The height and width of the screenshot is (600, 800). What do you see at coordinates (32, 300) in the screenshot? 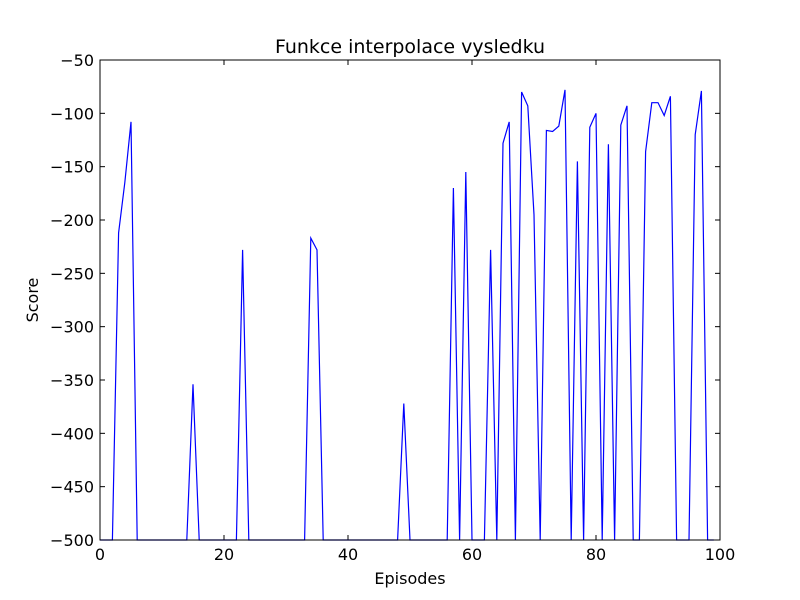
I see `y-axis-title: Score` at bounding box center [32, 300].